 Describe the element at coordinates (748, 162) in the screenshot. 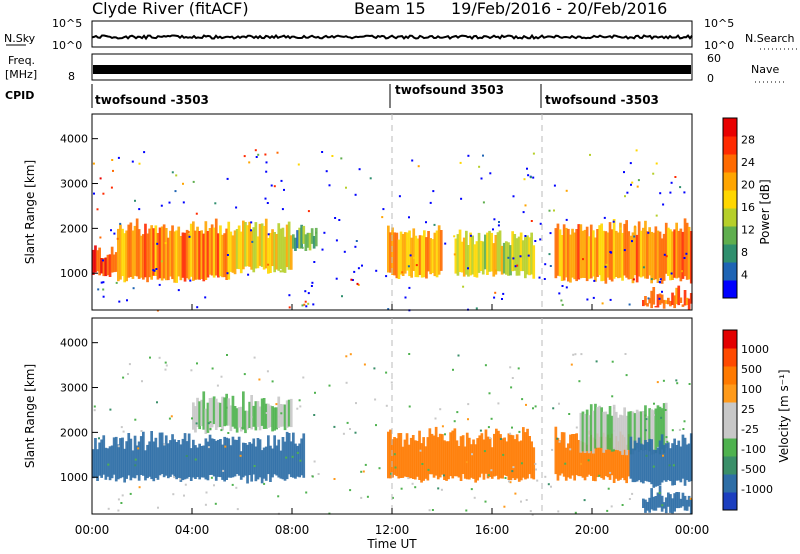

I see `power-colorbar-tick: 24` at that location.